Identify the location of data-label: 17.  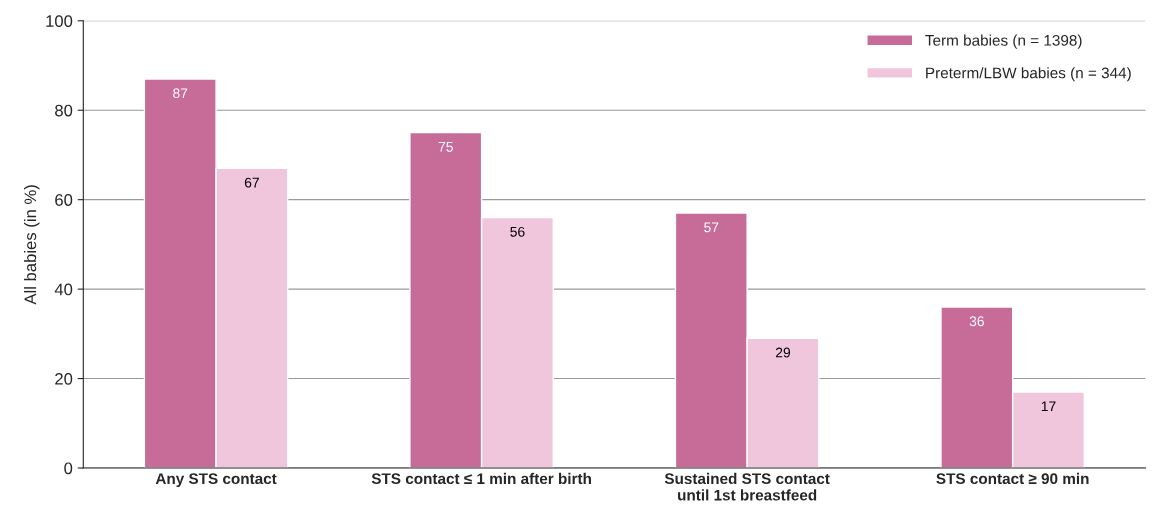
(1048, 406).